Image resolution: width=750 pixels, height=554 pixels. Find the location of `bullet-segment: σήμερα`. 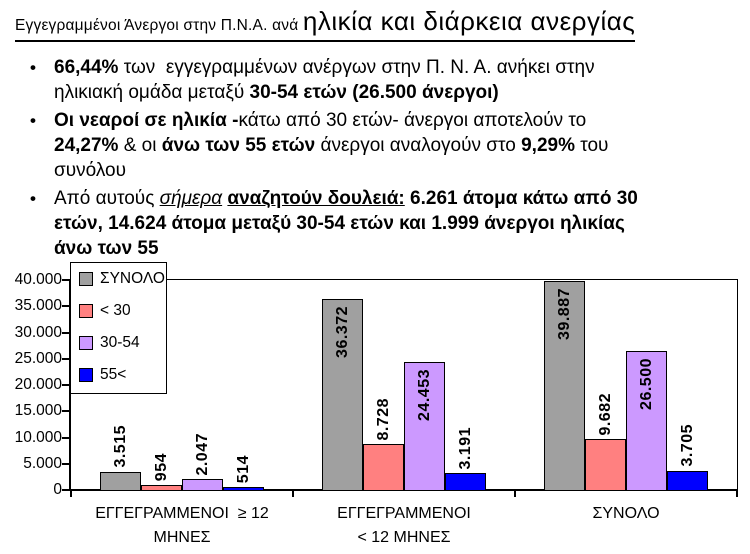

bullet-segment: σήμερα is located at coordinates (191, 198).